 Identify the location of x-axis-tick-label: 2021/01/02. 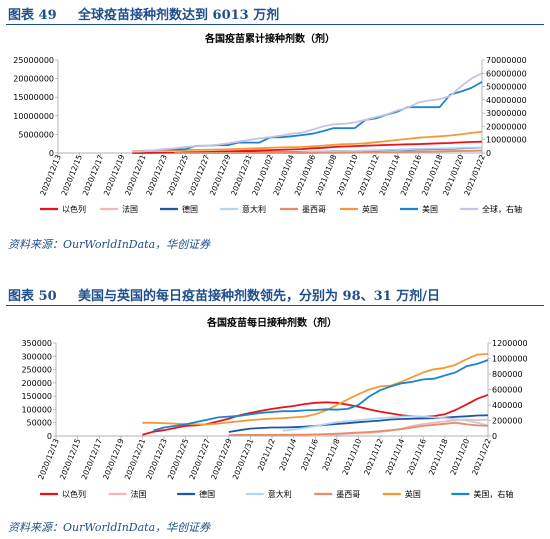
(262, 175).